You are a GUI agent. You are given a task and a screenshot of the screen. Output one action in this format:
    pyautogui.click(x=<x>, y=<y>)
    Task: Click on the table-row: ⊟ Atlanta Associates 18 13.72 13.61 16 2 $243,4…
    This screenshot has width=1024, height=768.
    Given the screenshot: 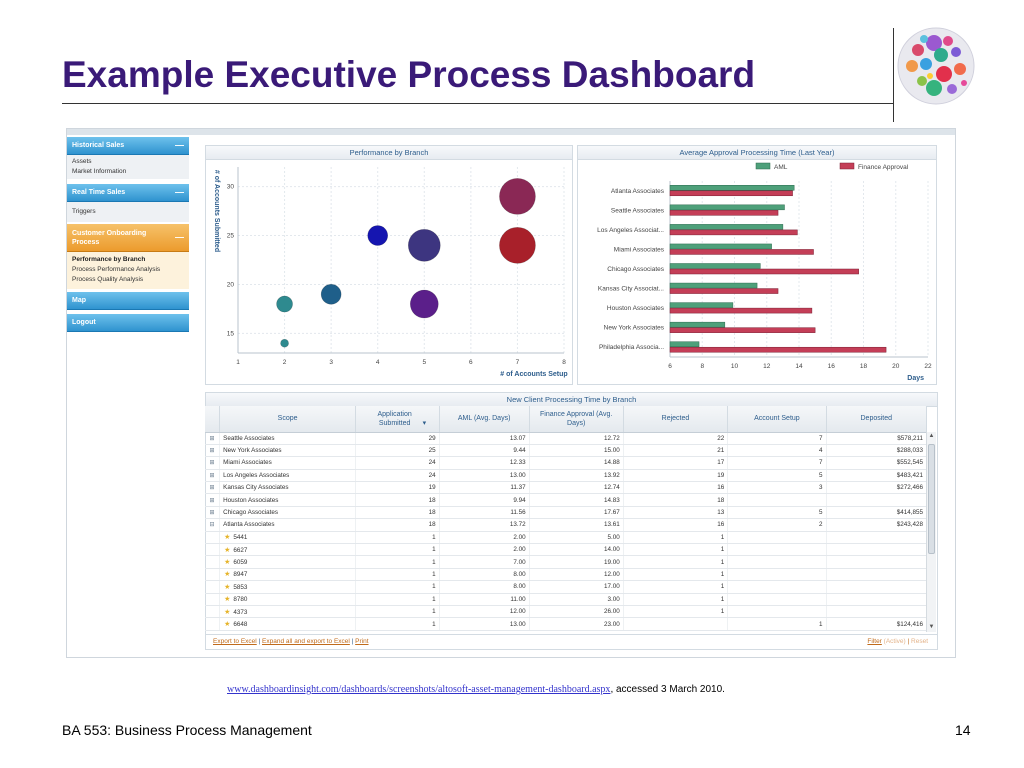 What is the action you would take?
    pyautogui.click(x=566, y=525)
    